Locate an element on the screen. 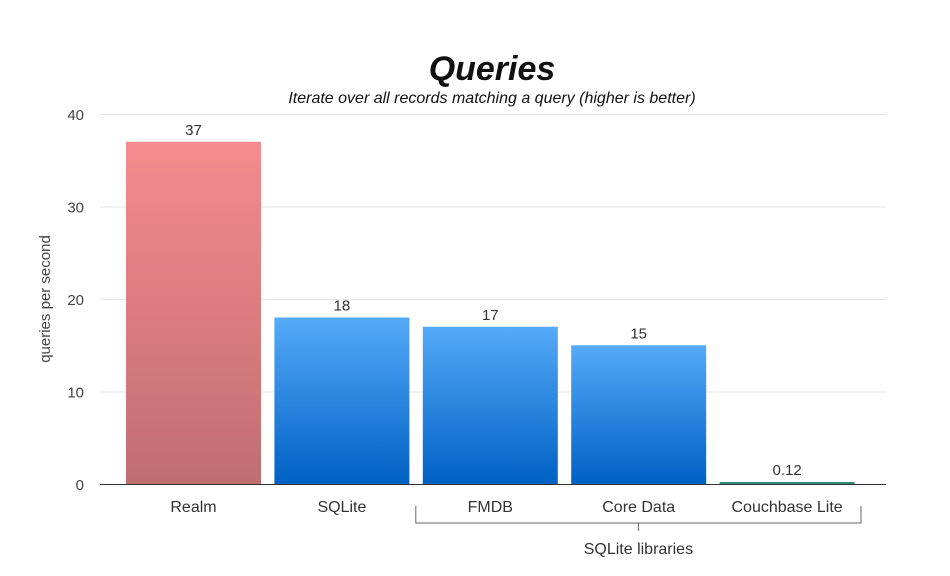 This screenshot has height=576, width=950. y-tick-label: 40 is located at coordinates (75, 115).